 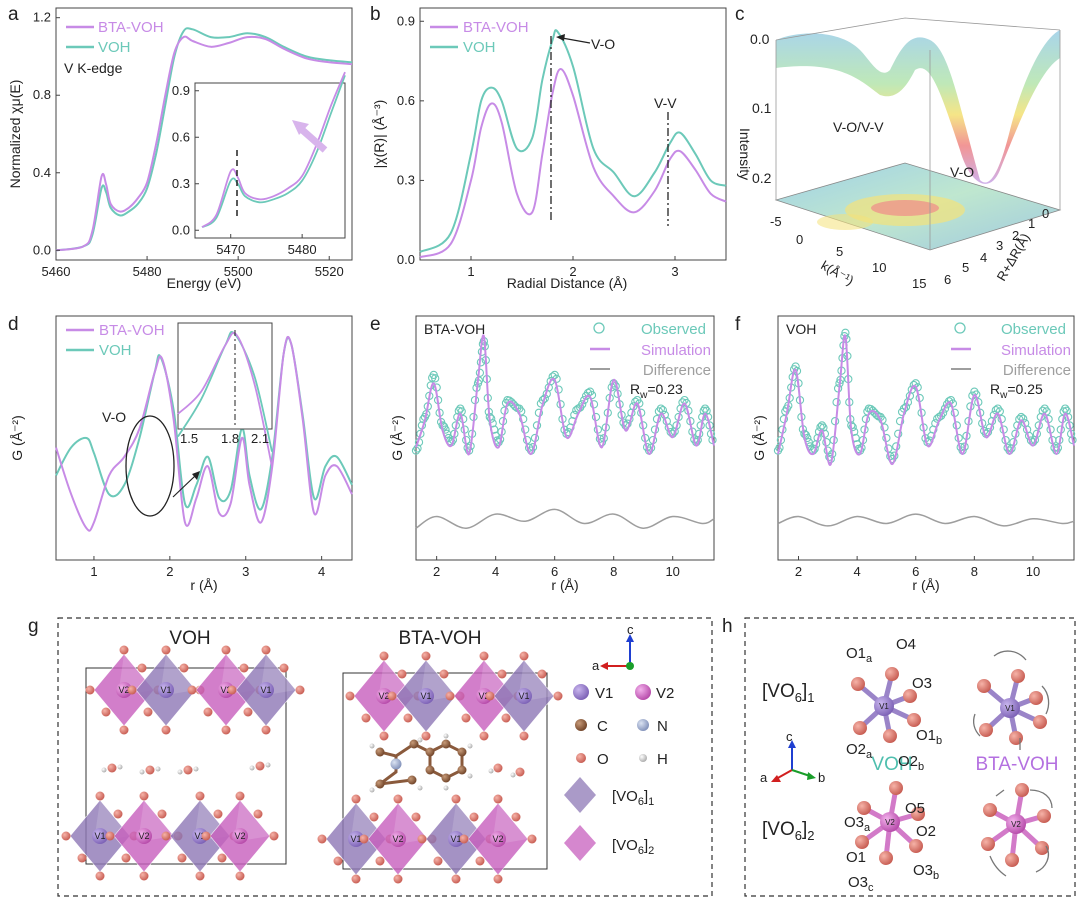 I want to click on panel-e-x-tick-label: 8, so click(x=613, y=571).